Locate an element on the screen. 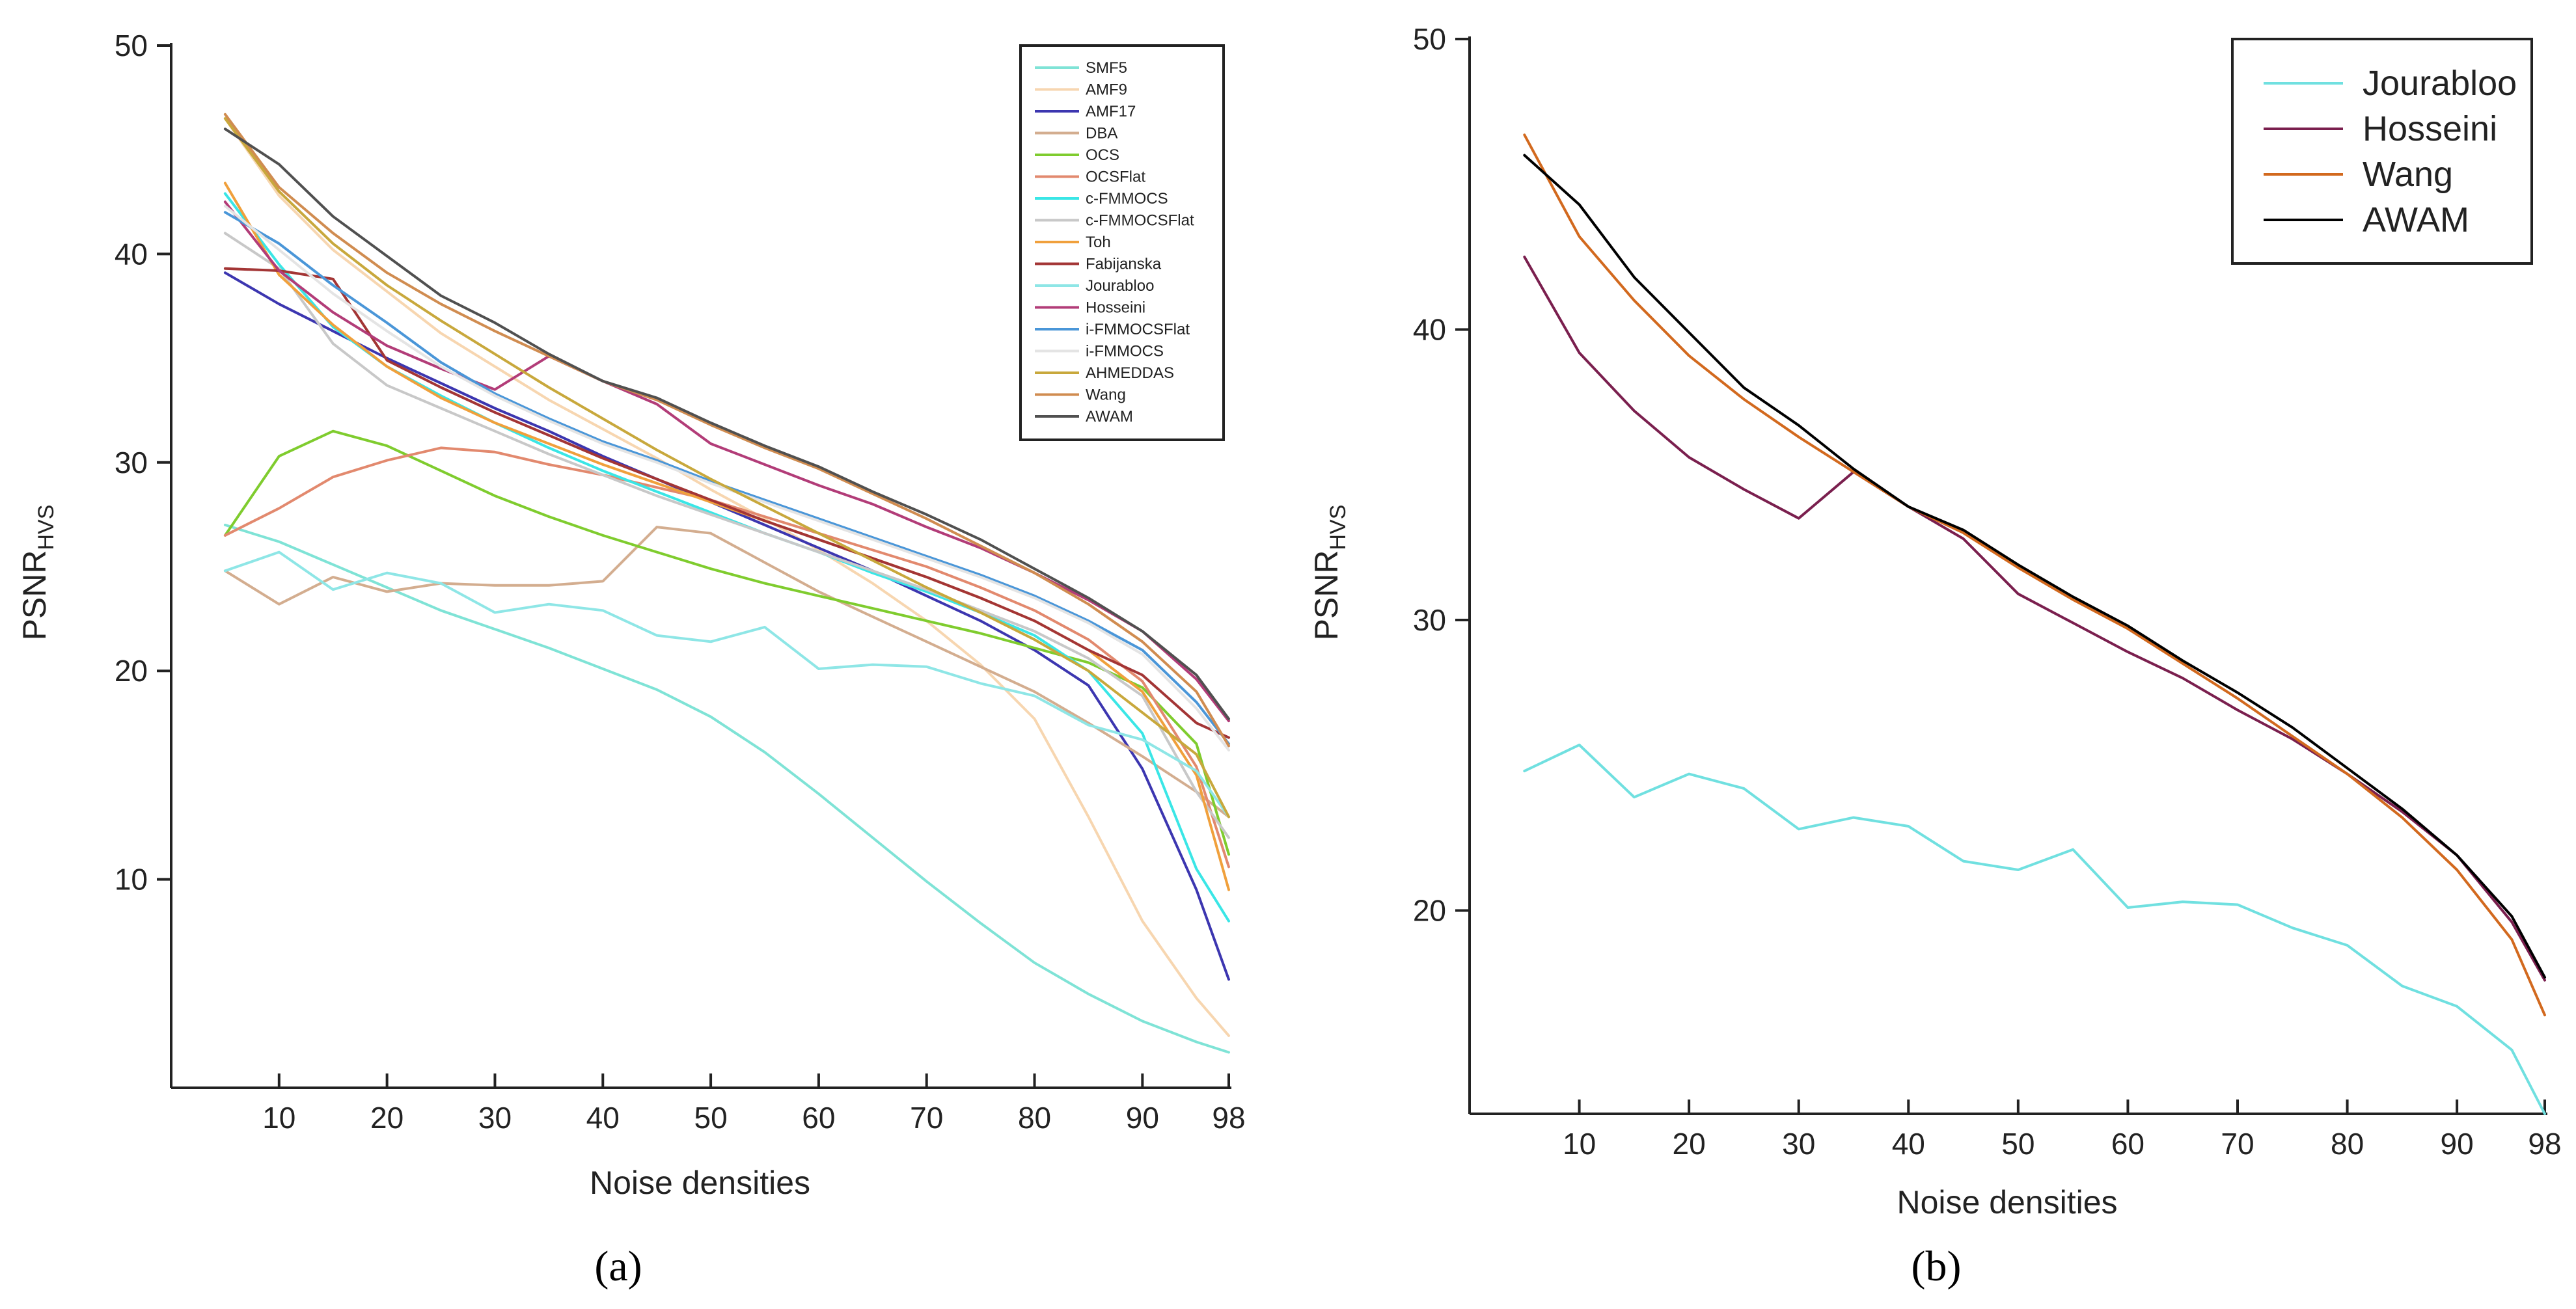 The image size is (2576, 1309). panel-a-y-axis-label: PSNRHVS is located at coordinates (37, 573).